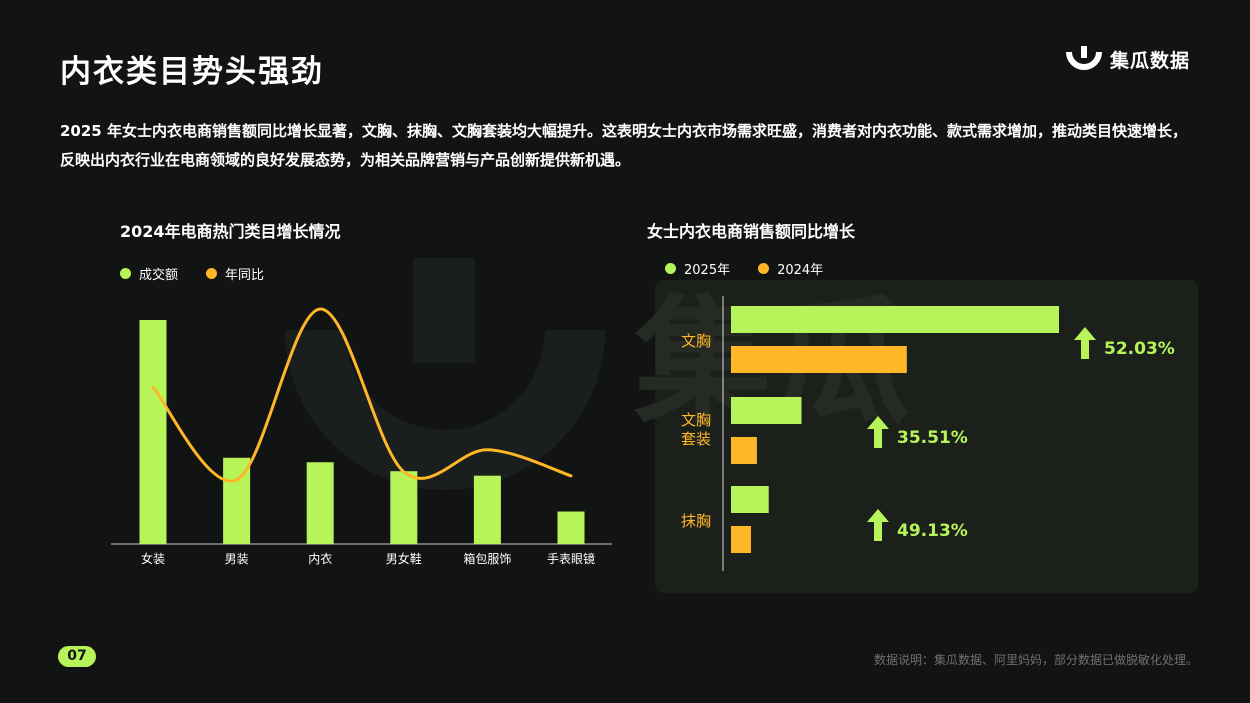  I want to click on x-tick-label: 手表眼镜, so click(571, 558).